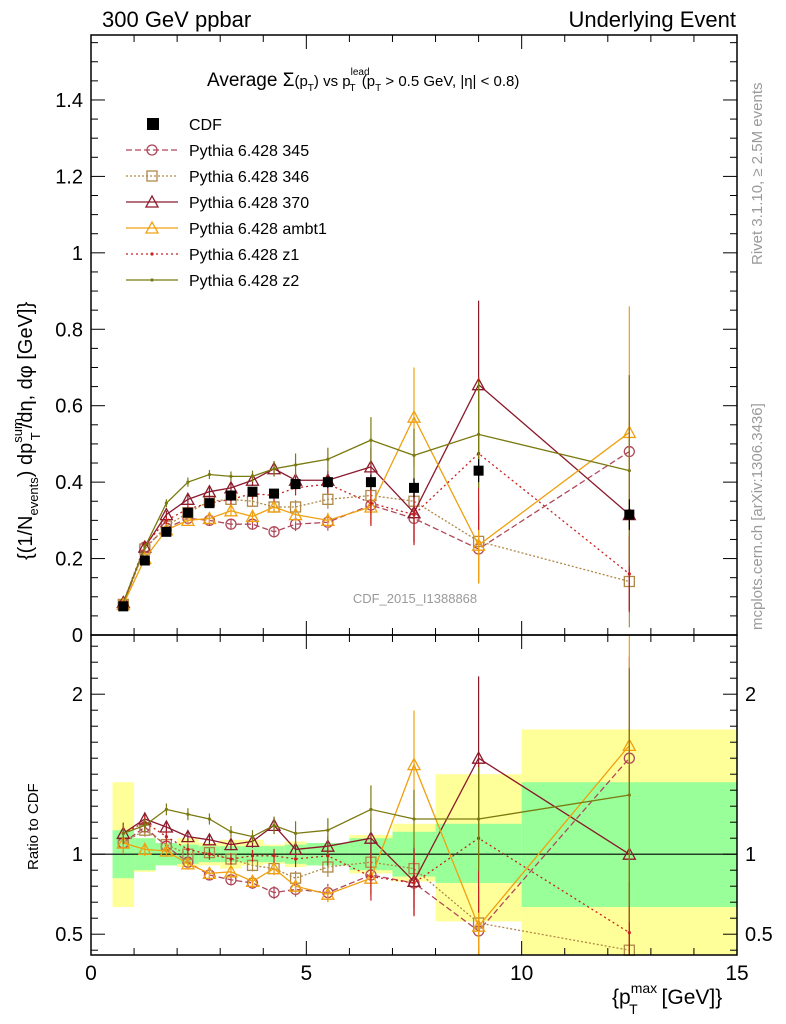 The height and width of the screenshot is (1024, 786). Describe the element at coordinates (69, 101) in the screenshot. I see `y-tick-label: 1.4` at that location.